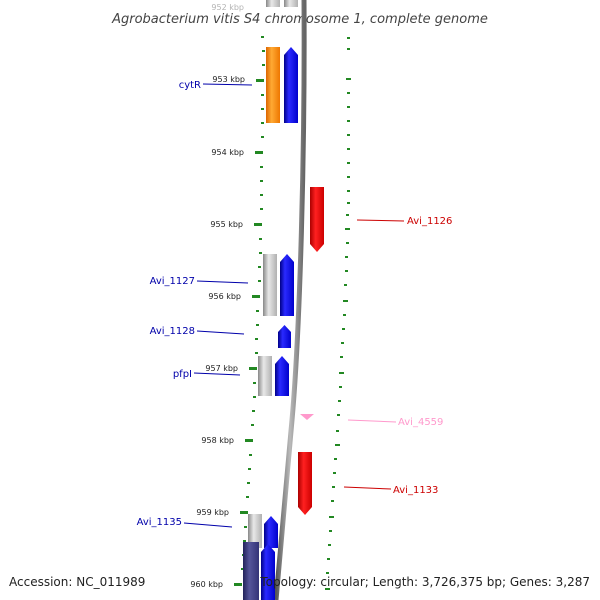 This screenshot has height=600, width=600. I want to click on gene-label-Avi_4559: Avi_4559, so click(420, 422).